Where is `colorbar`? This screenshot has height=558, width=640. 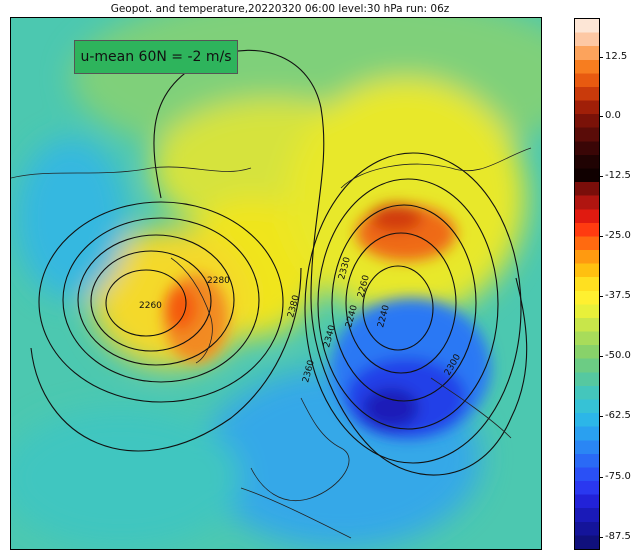 colorbar is located at coordinates (587, 284).